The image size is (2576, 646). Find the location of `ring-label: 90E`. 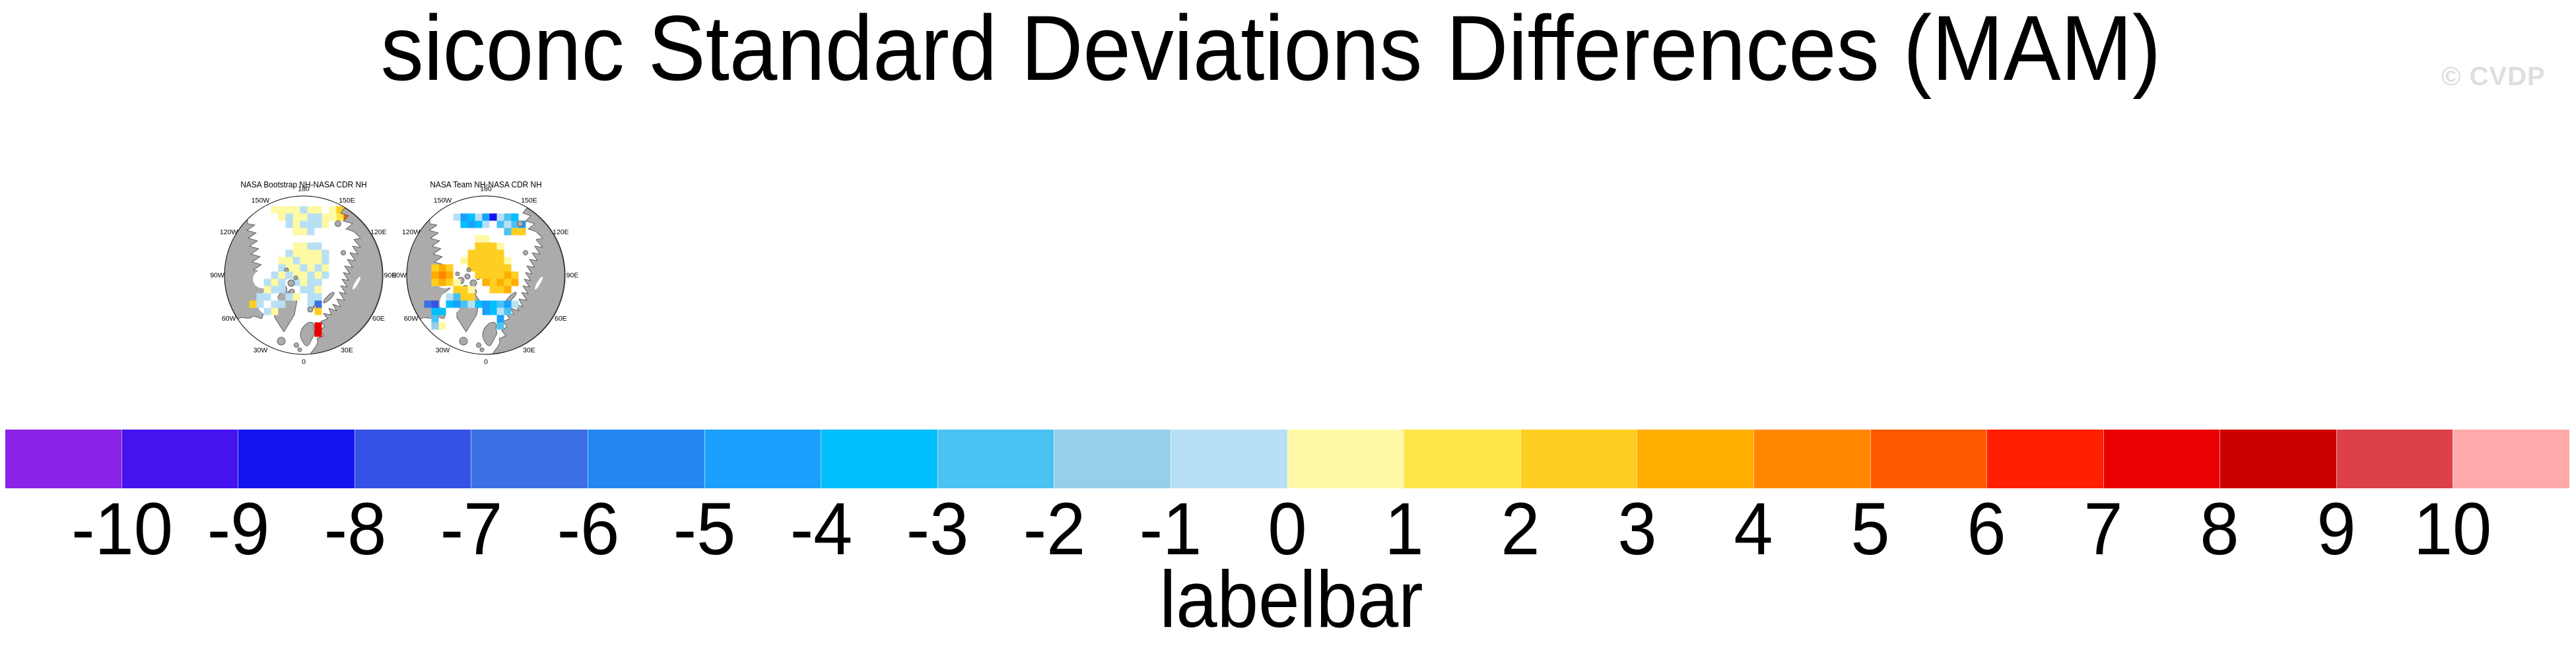

ring-label: 90E is located at coordinates (572, 276).